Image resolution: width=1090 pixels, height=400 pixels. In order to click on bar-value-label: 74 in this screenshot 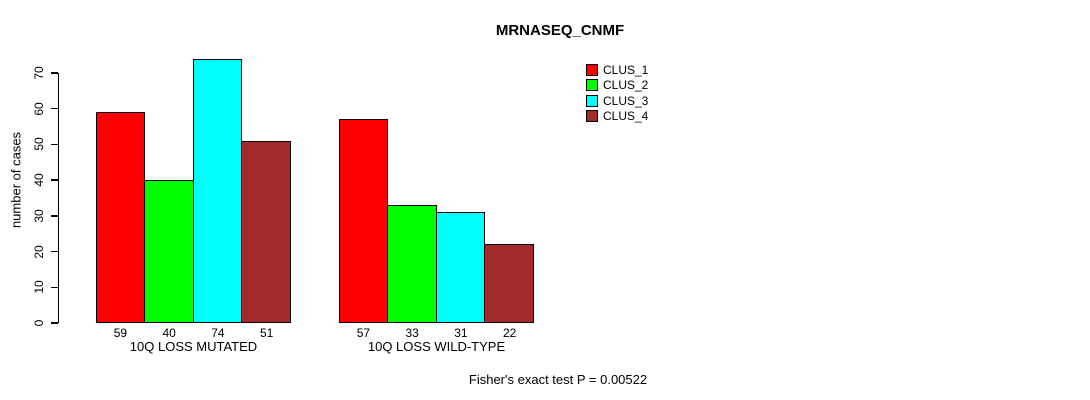, I will do `click(218, 333)`.